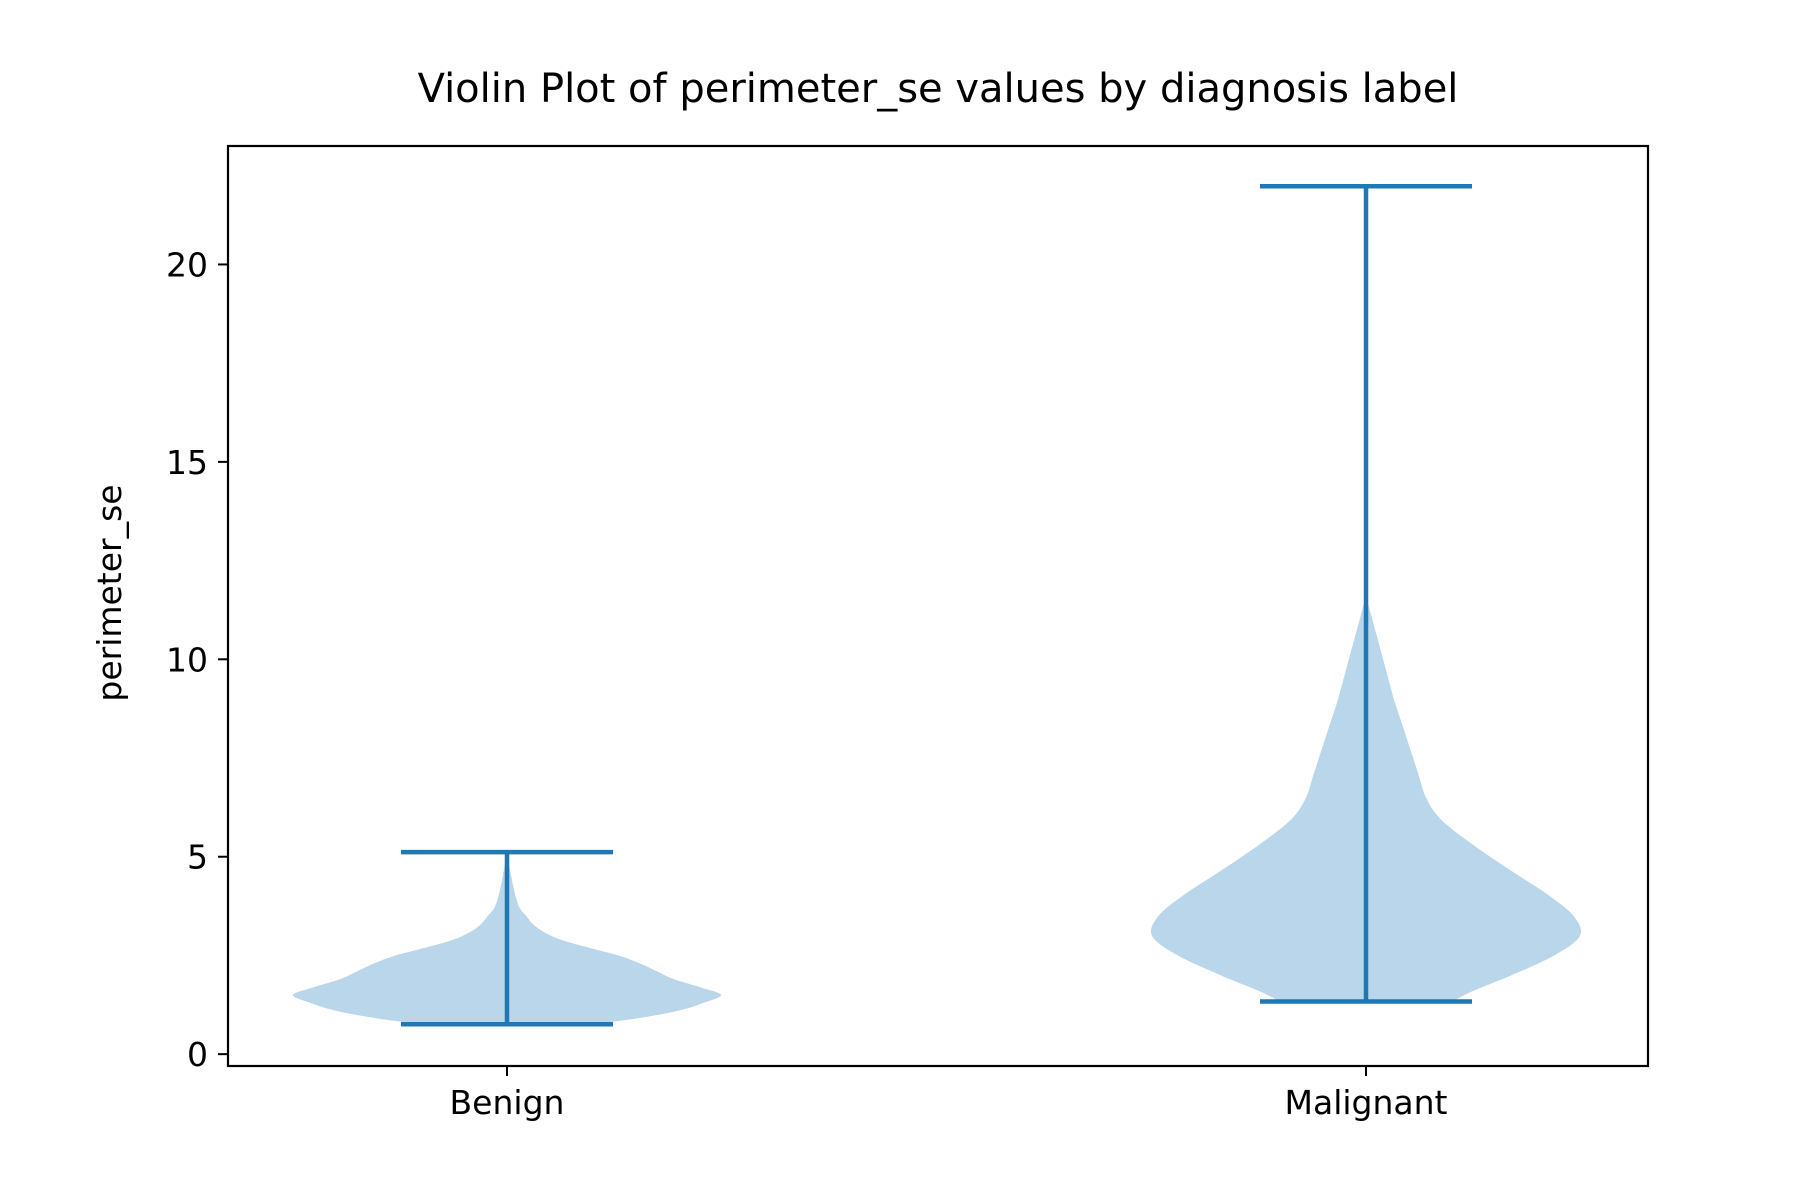 This screenshot has height=1200, width=1800. What do you see at coordinates (187, 462) in the screenshot?
I see `y-tick-label: 15` at bounding box center [187, 462].